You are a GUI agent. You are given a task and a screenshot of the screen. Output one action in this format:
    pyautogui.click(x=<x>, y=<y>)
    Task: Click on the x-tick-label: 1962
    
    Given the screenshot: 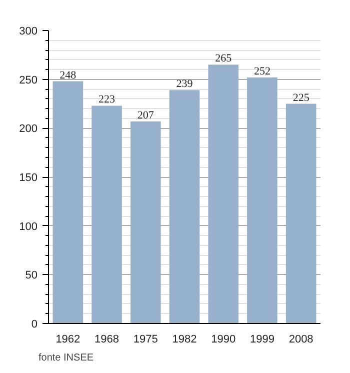 What is the action you would take?
    pyautogui.click(x=68, y=340)
    